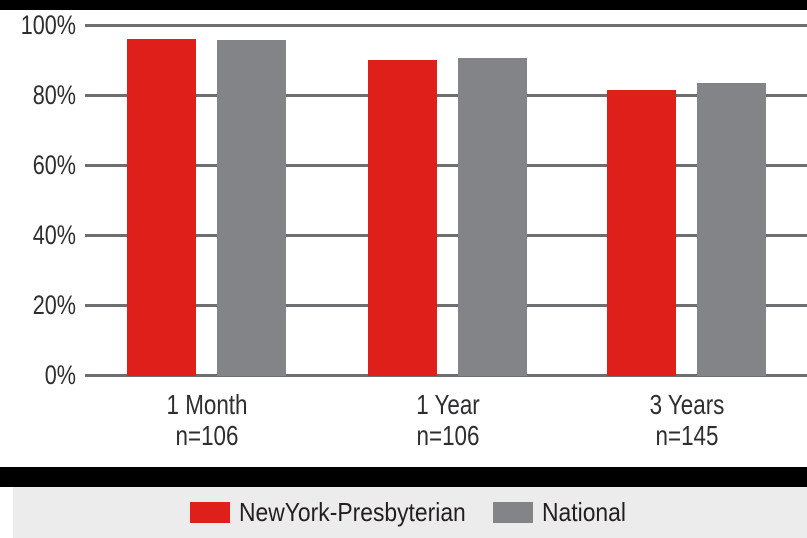 This screenshot has width=807, height=538. Describe the element at coordinates (251, 207) in the screenshot. I see `bar-national-1-month` at that location.